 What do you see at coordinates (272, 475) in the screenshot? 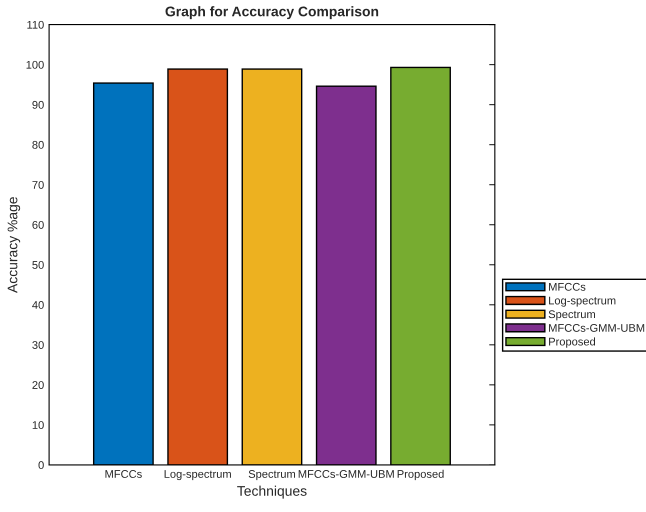
I see `x-tick-label: Spectrum` at bounding box center [272, 475].